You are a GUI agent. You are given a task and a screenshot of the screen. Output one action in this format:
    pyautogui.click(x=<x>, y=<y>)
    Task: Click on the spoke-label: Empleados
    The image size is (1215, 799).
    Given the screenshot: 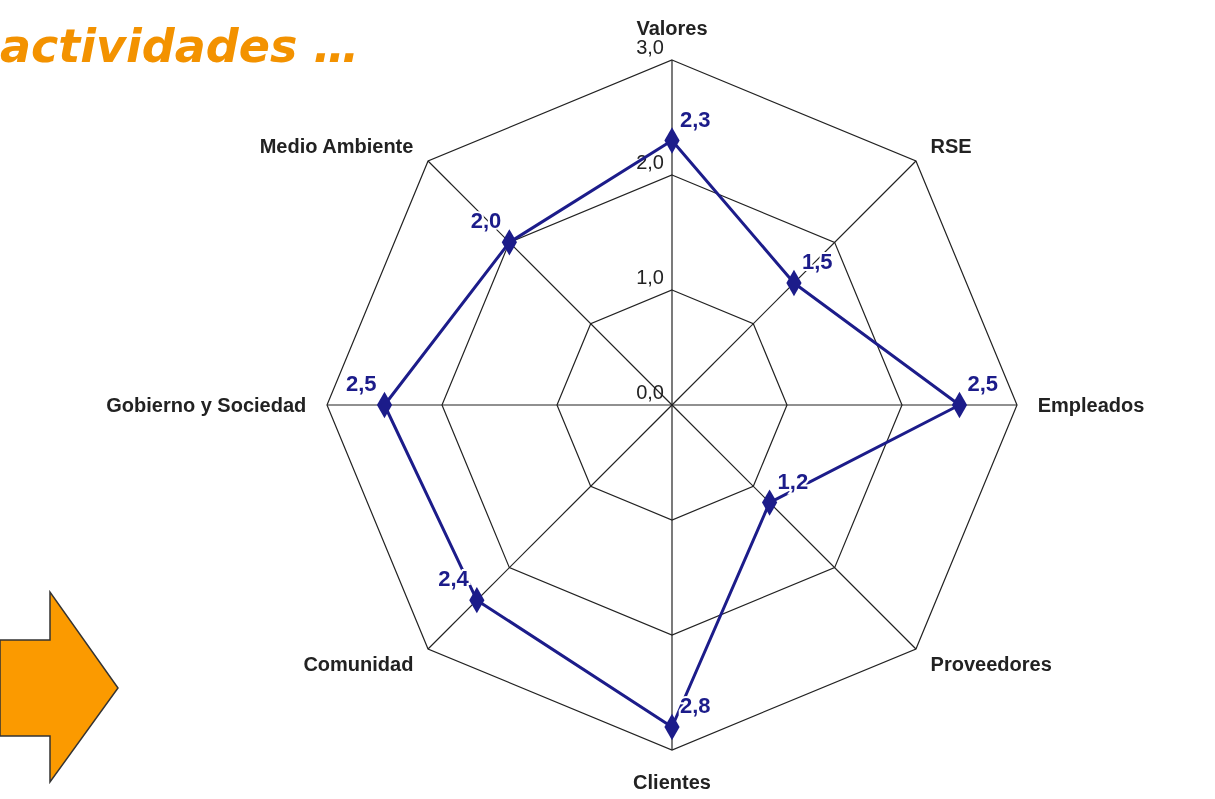 What is the action you would take?
    pyautogui.click(x=1091, y=405)
    